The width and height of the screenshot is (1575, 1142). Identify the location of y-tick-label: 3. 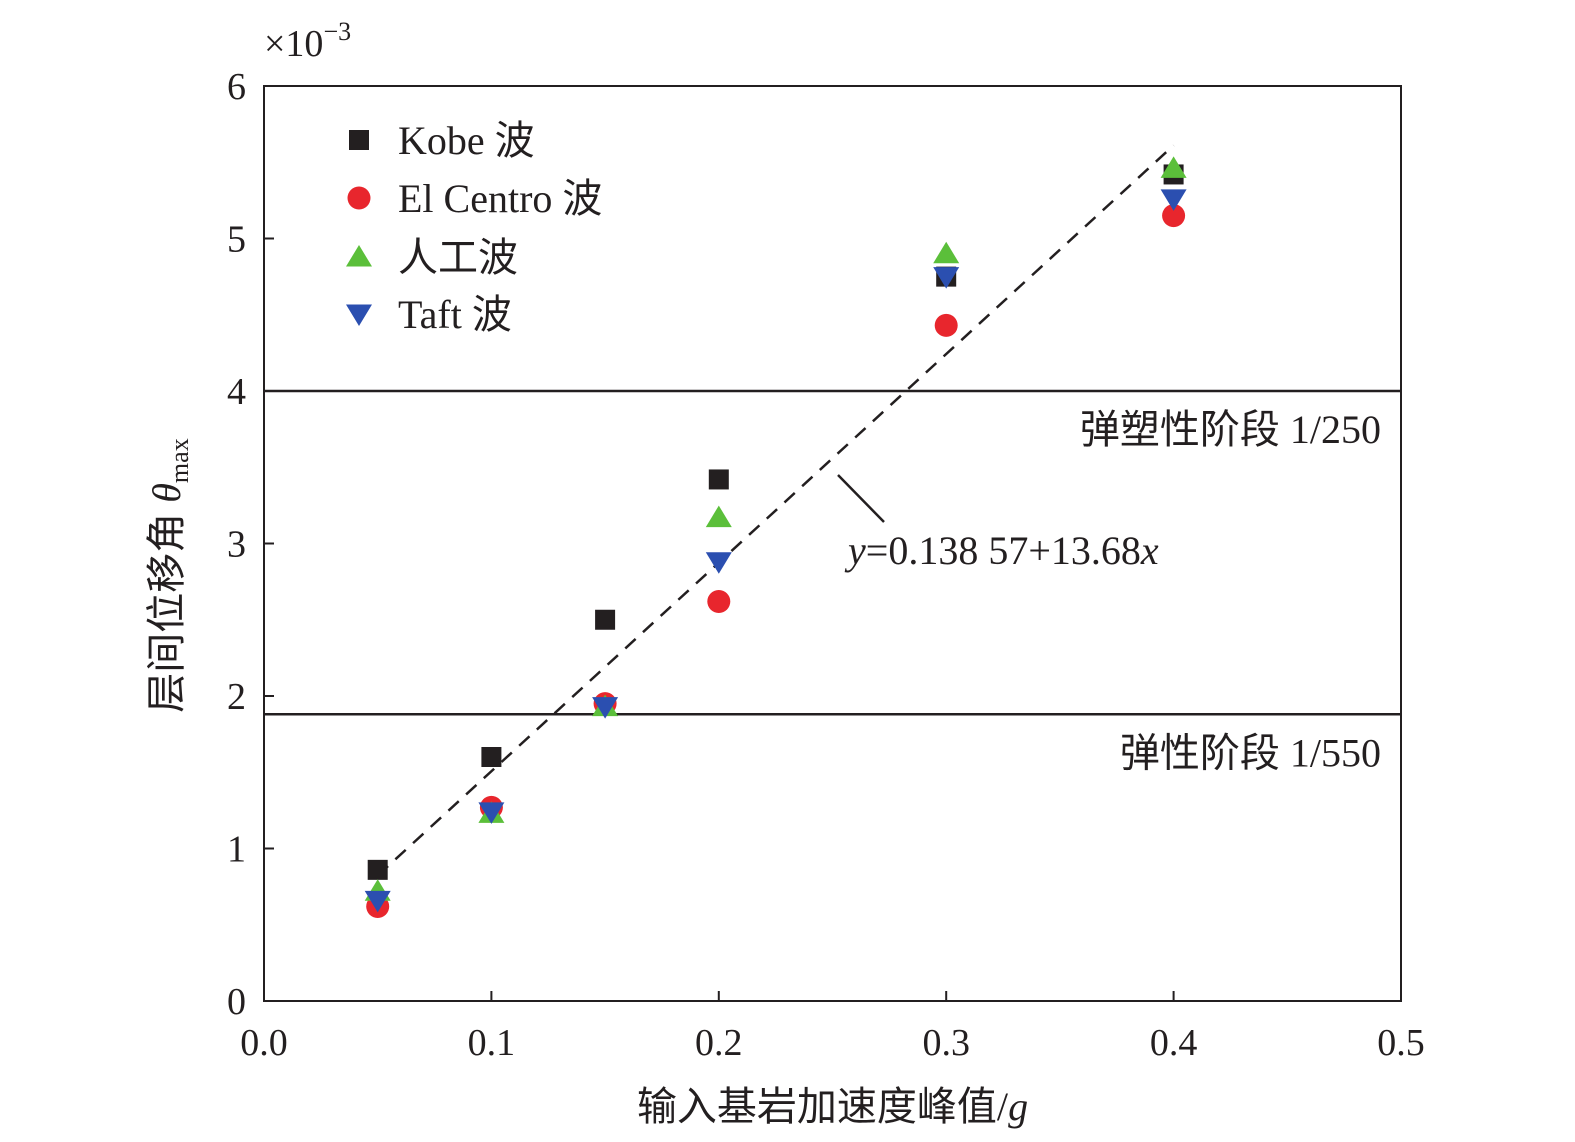
(236, 545).